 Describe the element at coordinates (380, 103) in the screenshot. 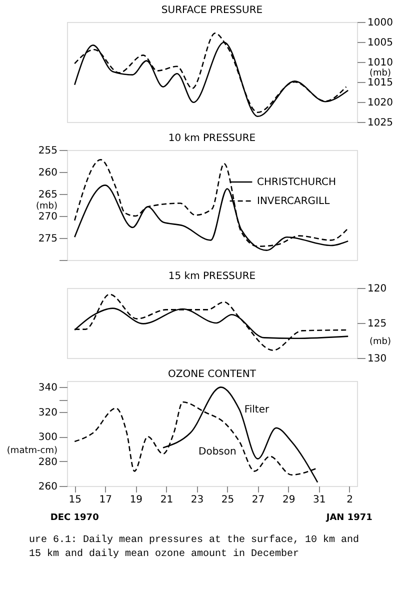

I see `y2-tick-label: 1020` at that location.